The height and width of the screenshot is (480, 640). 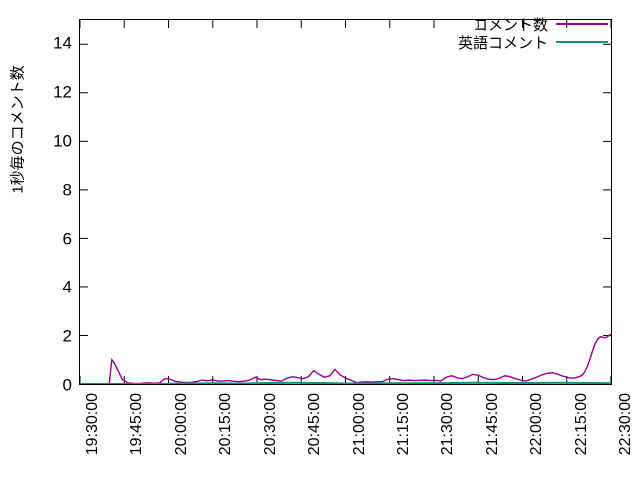 What do you see at coordinates (403, 424) in the screenshot?
I see `x-tick-label-7: 21:15:00` at bounding box center [403, 424].